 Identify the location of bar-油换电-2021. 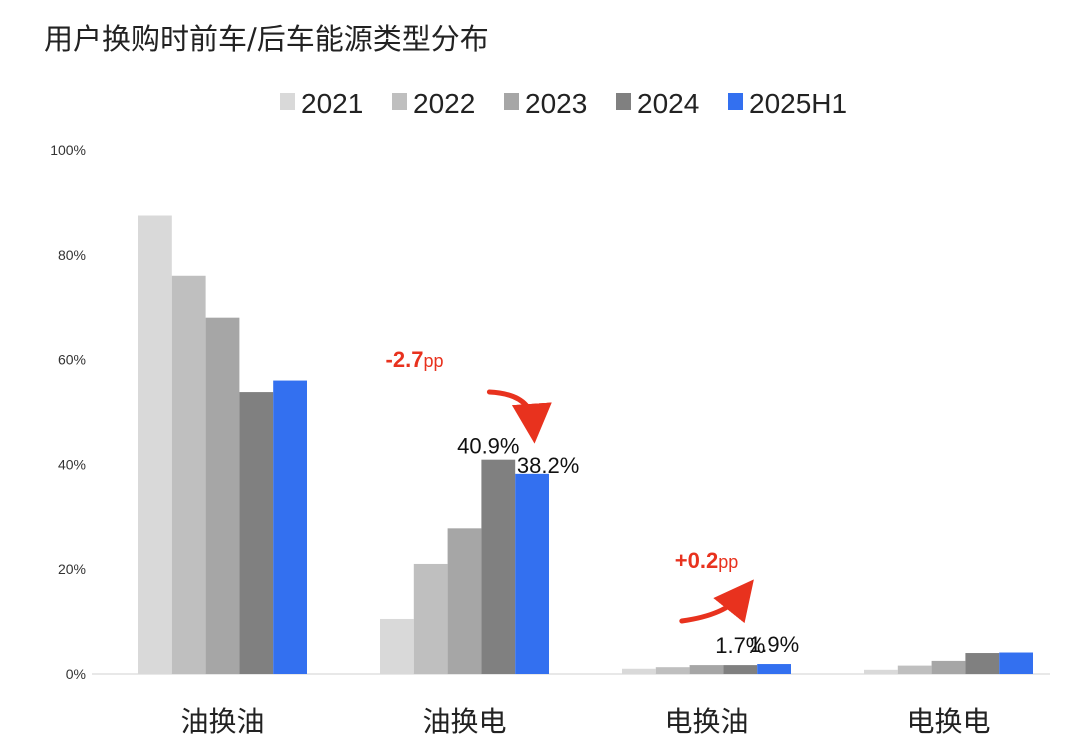
(397, 646).